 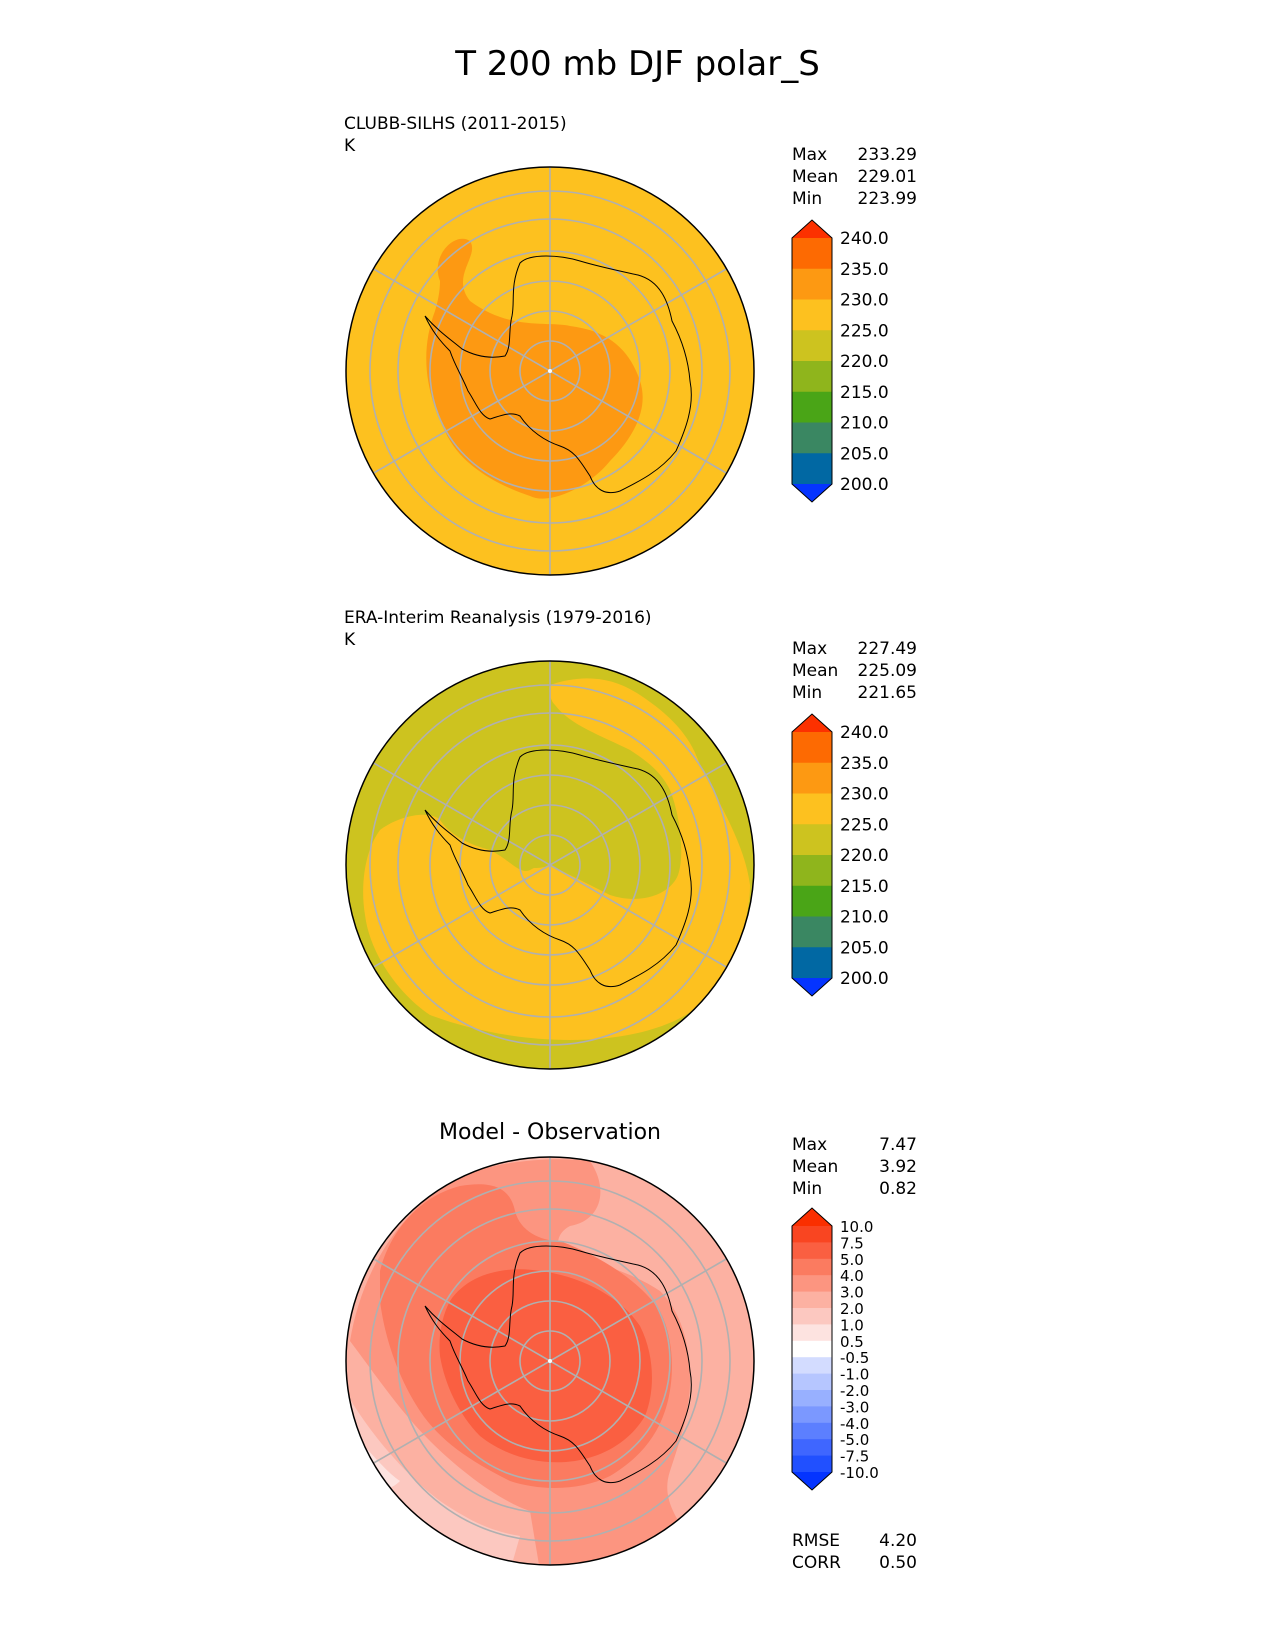 What do you see at coordinates (898, 1189) in the screenshot?
I see `stat-min: 0.82` at bounding box center [898, 1189].